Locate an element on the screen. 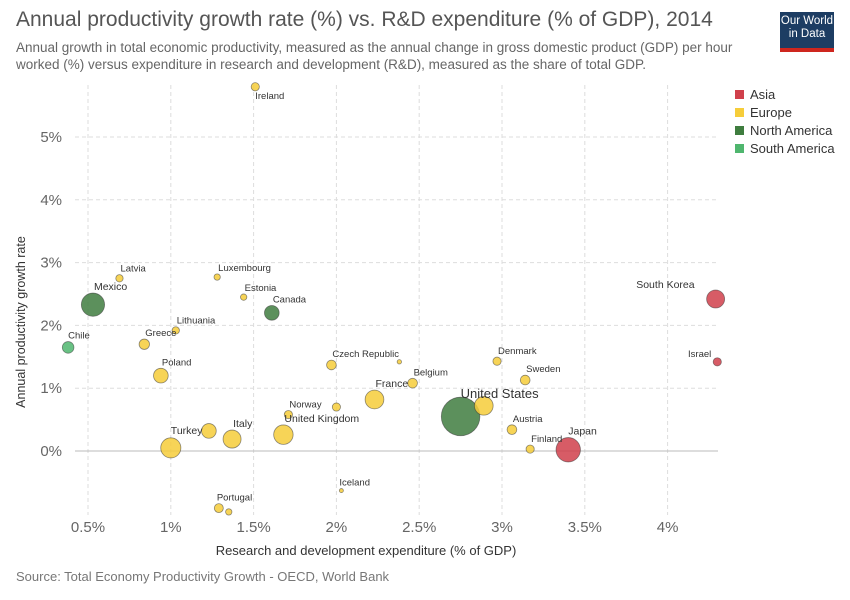  point-label: Iceland is located at coordinates (354, 483).